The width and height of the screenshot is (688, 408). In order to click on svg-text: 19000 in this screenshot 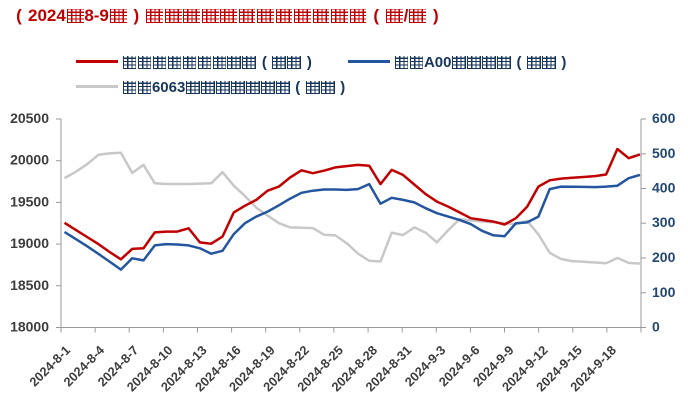, I will do `click(29, 243)`.